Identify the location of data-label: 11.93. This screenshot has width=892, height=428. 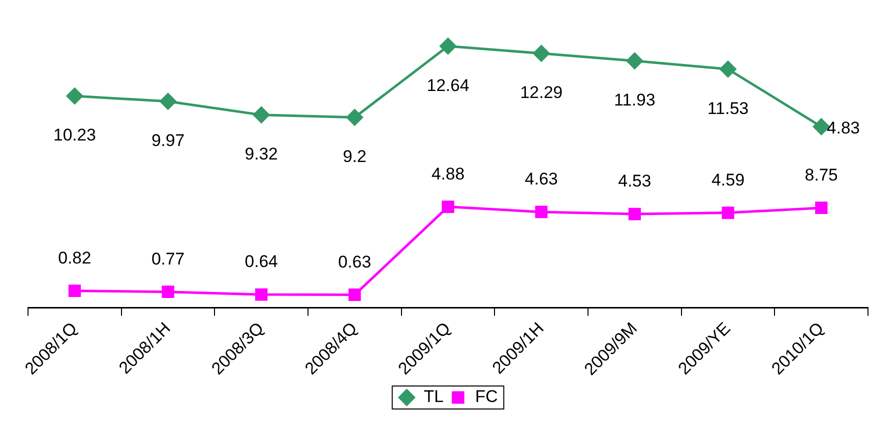
(635, 100).